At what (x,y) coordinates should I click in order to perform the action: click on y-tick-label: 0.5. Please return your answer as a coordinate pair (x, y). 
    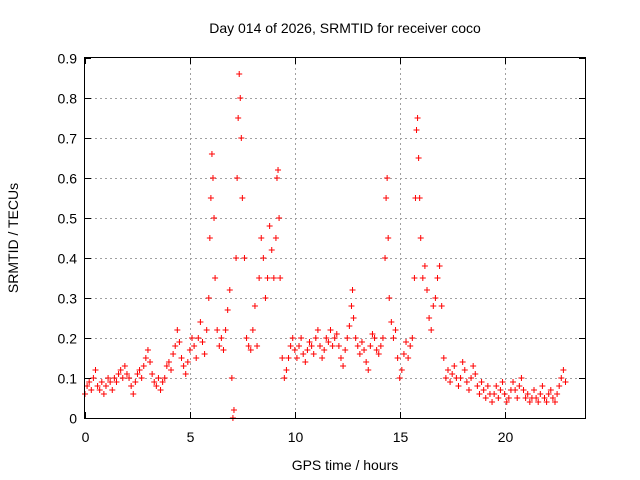
    Looking at the image, I should click on (68, 219).